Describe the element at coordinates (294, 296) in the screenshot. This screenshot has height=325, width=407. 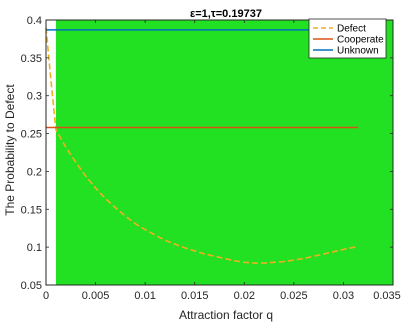
I see `x-tick-label: 0.025` at that location.